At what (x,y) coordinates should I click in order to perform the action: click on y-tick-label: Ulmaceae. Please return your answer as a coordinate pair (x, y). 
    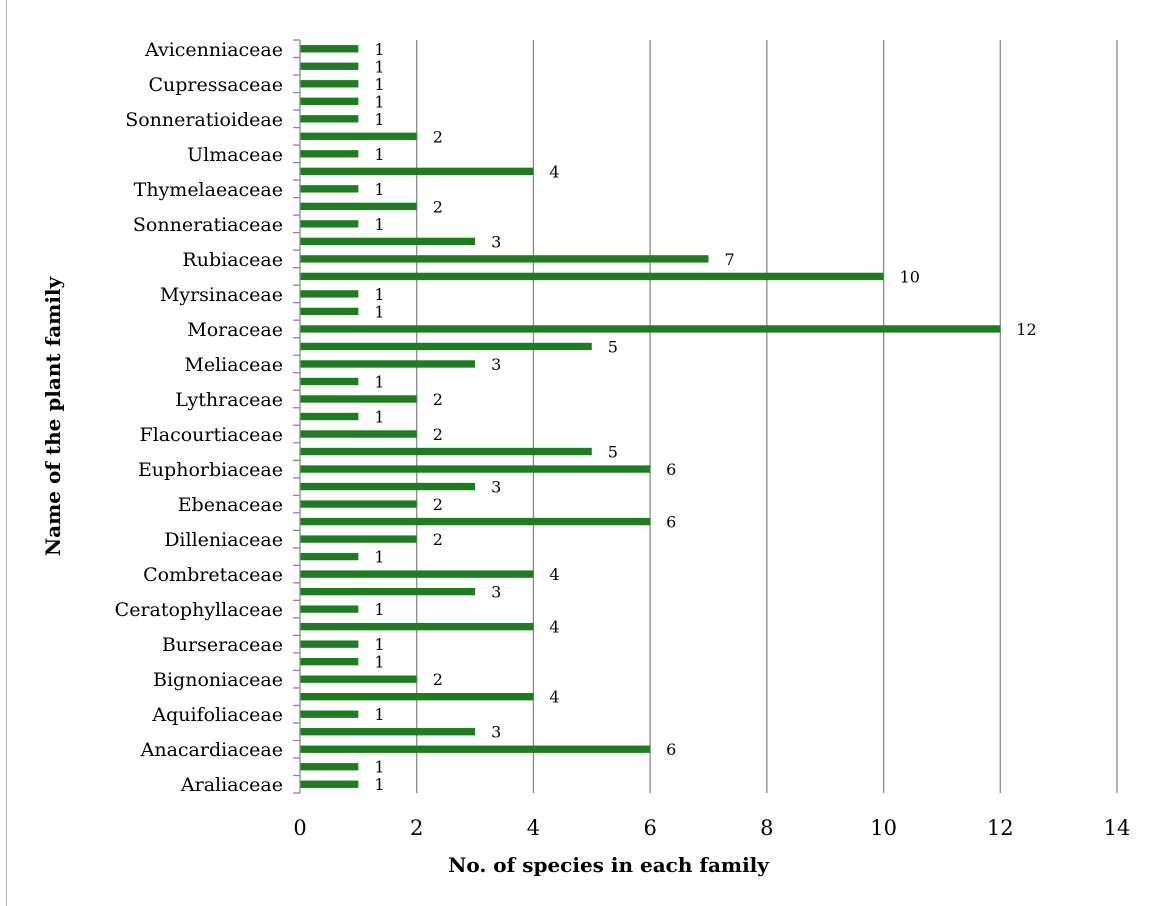
    Looking at the image, I should click on (235, 155).